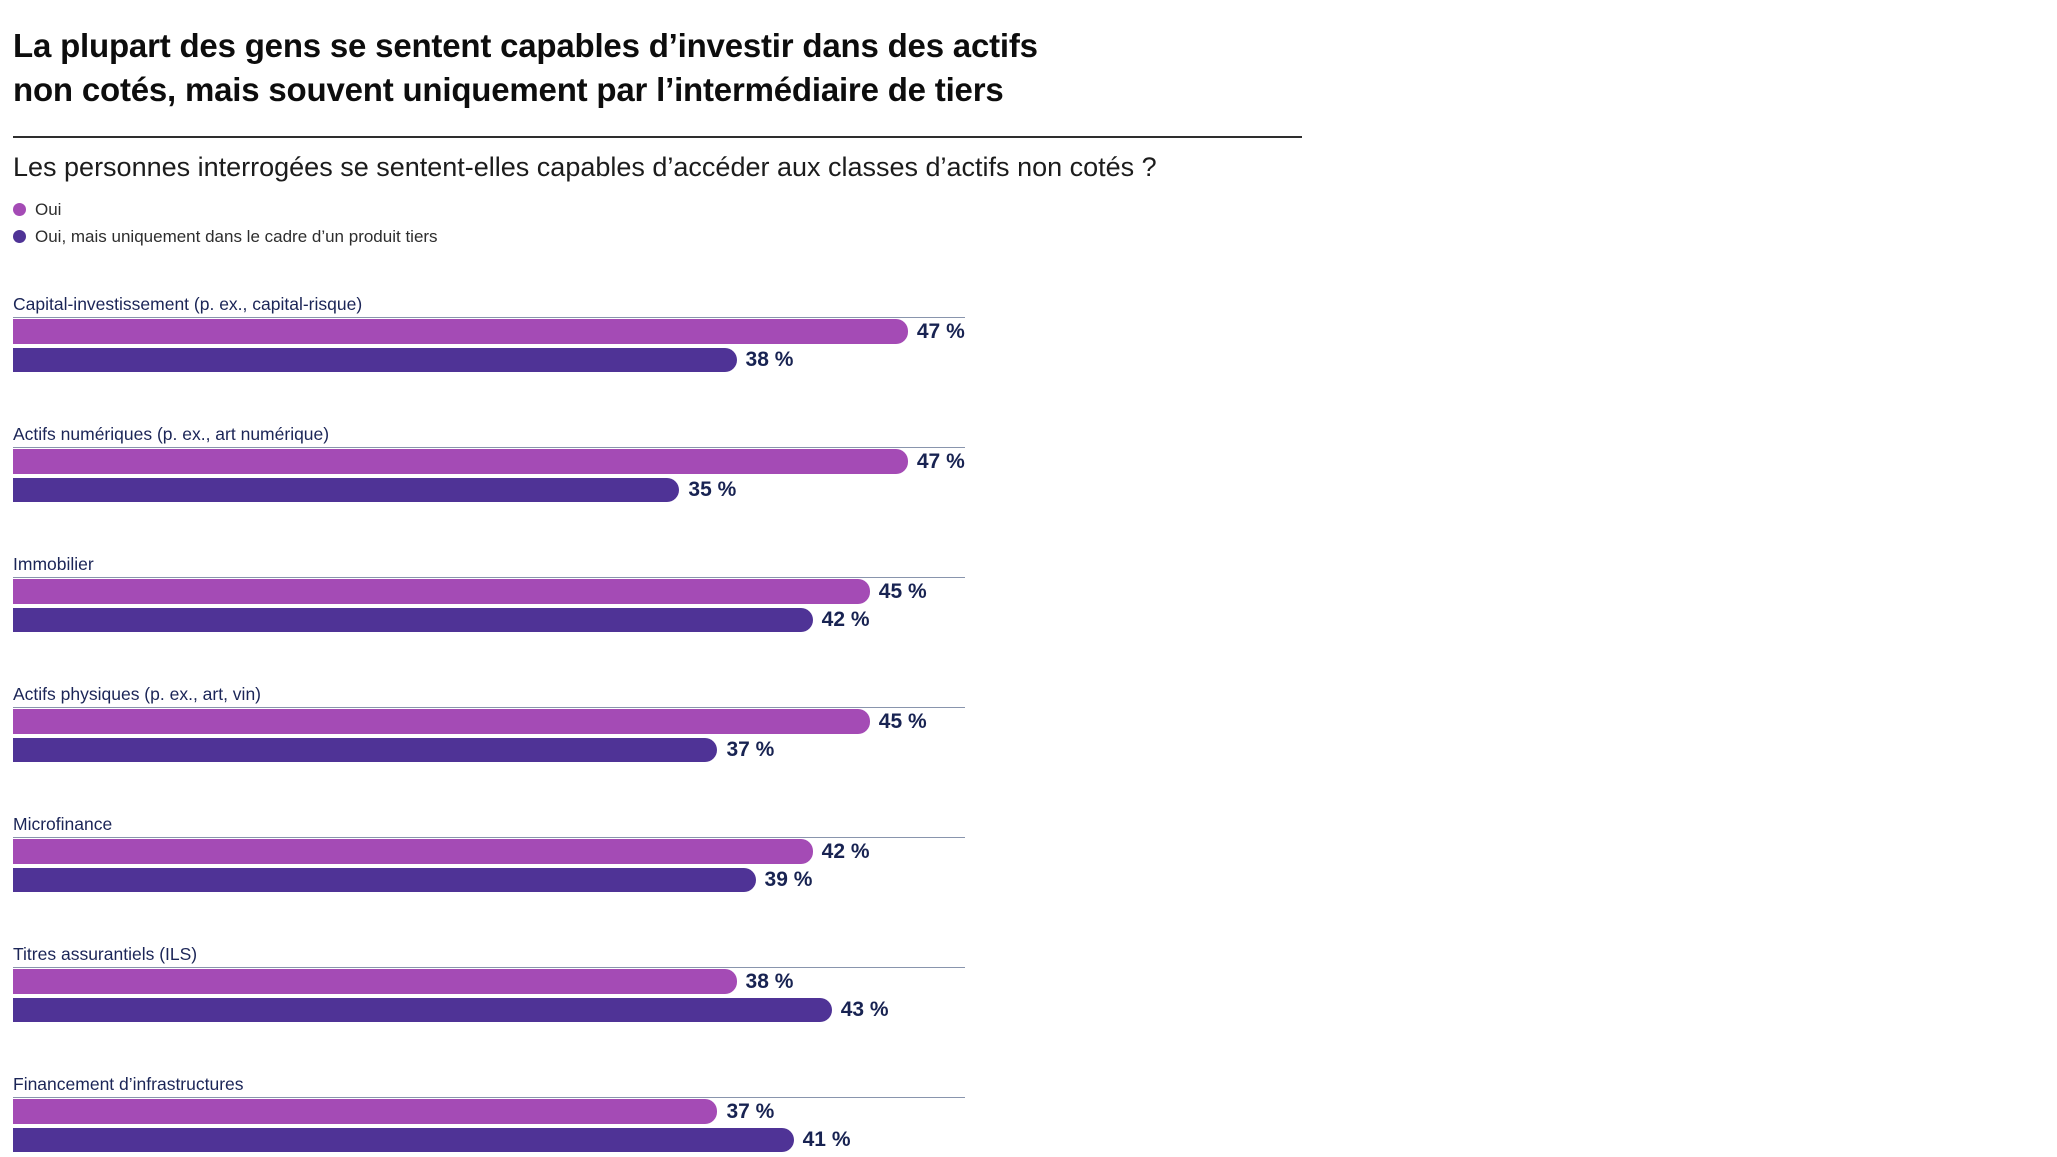 The width and height of the screenshot is (2057, 1157). Describe the element at coordinates (137, 694) in the screenshot. I see `category-label: Actifs physiques (p. ex., art, vin)` at that location.